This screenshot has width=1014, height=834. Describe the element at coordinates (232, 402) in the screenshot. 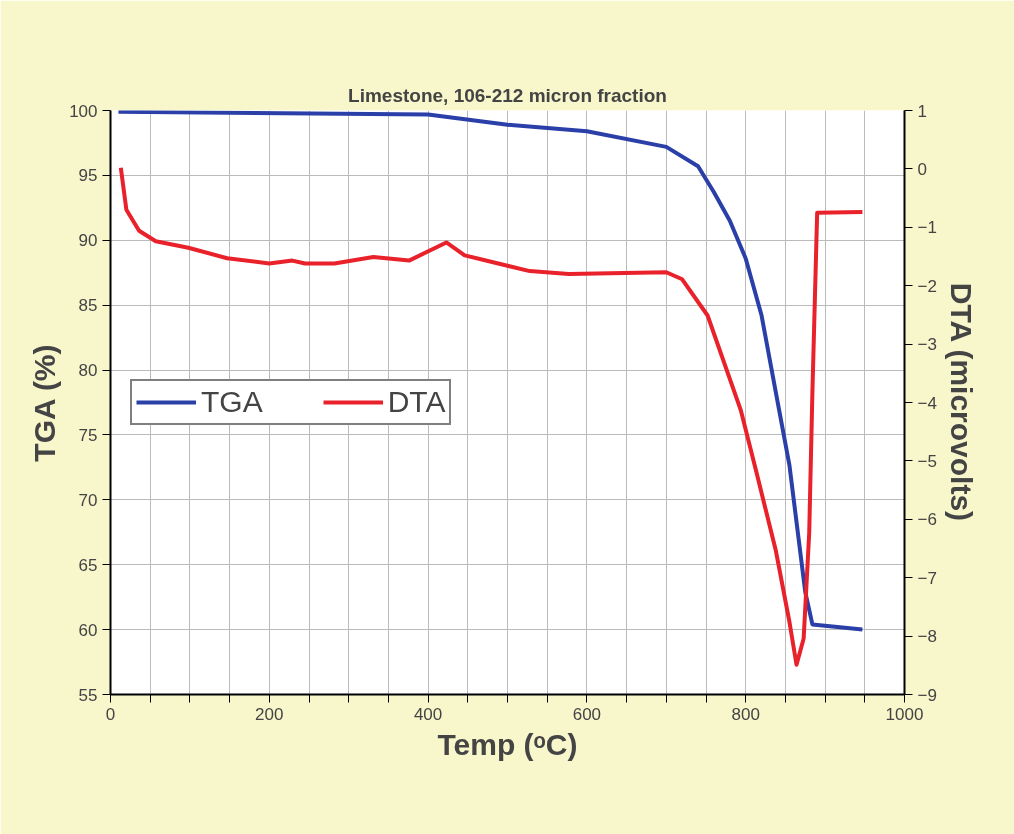

I see `legend-label: TGA` at that location.